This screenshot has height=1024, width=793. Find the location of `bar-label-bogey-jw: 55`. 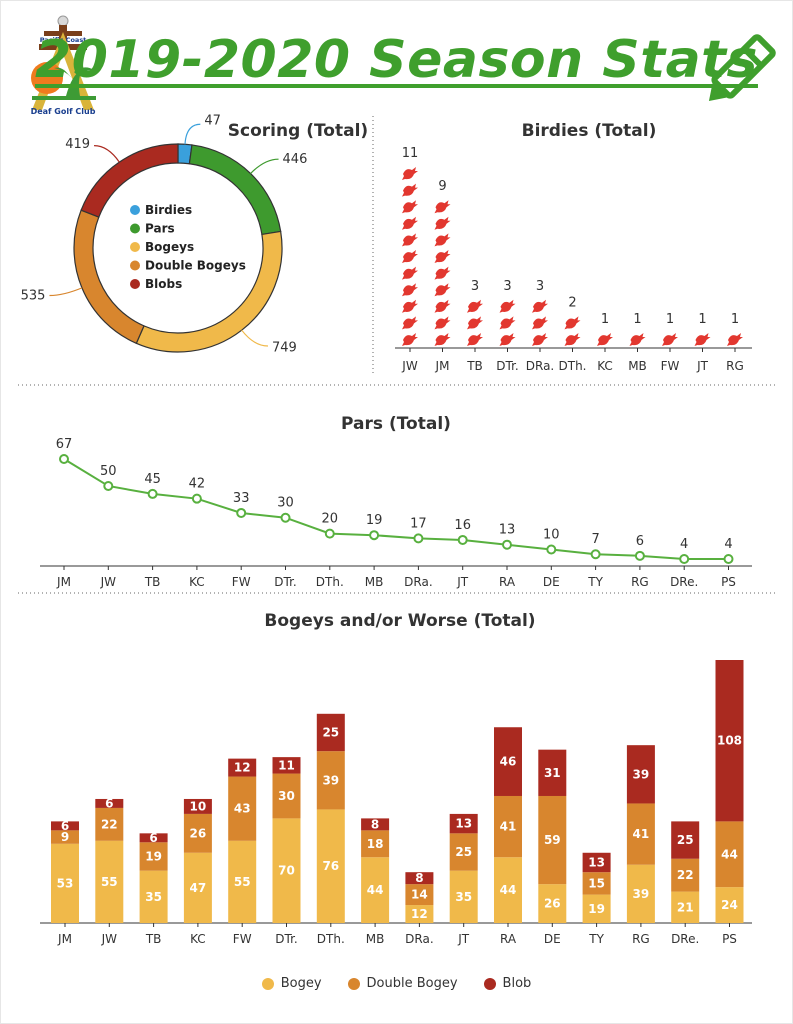

bar-label-bogey-jw: 55 is located at coordinates (109, 882).